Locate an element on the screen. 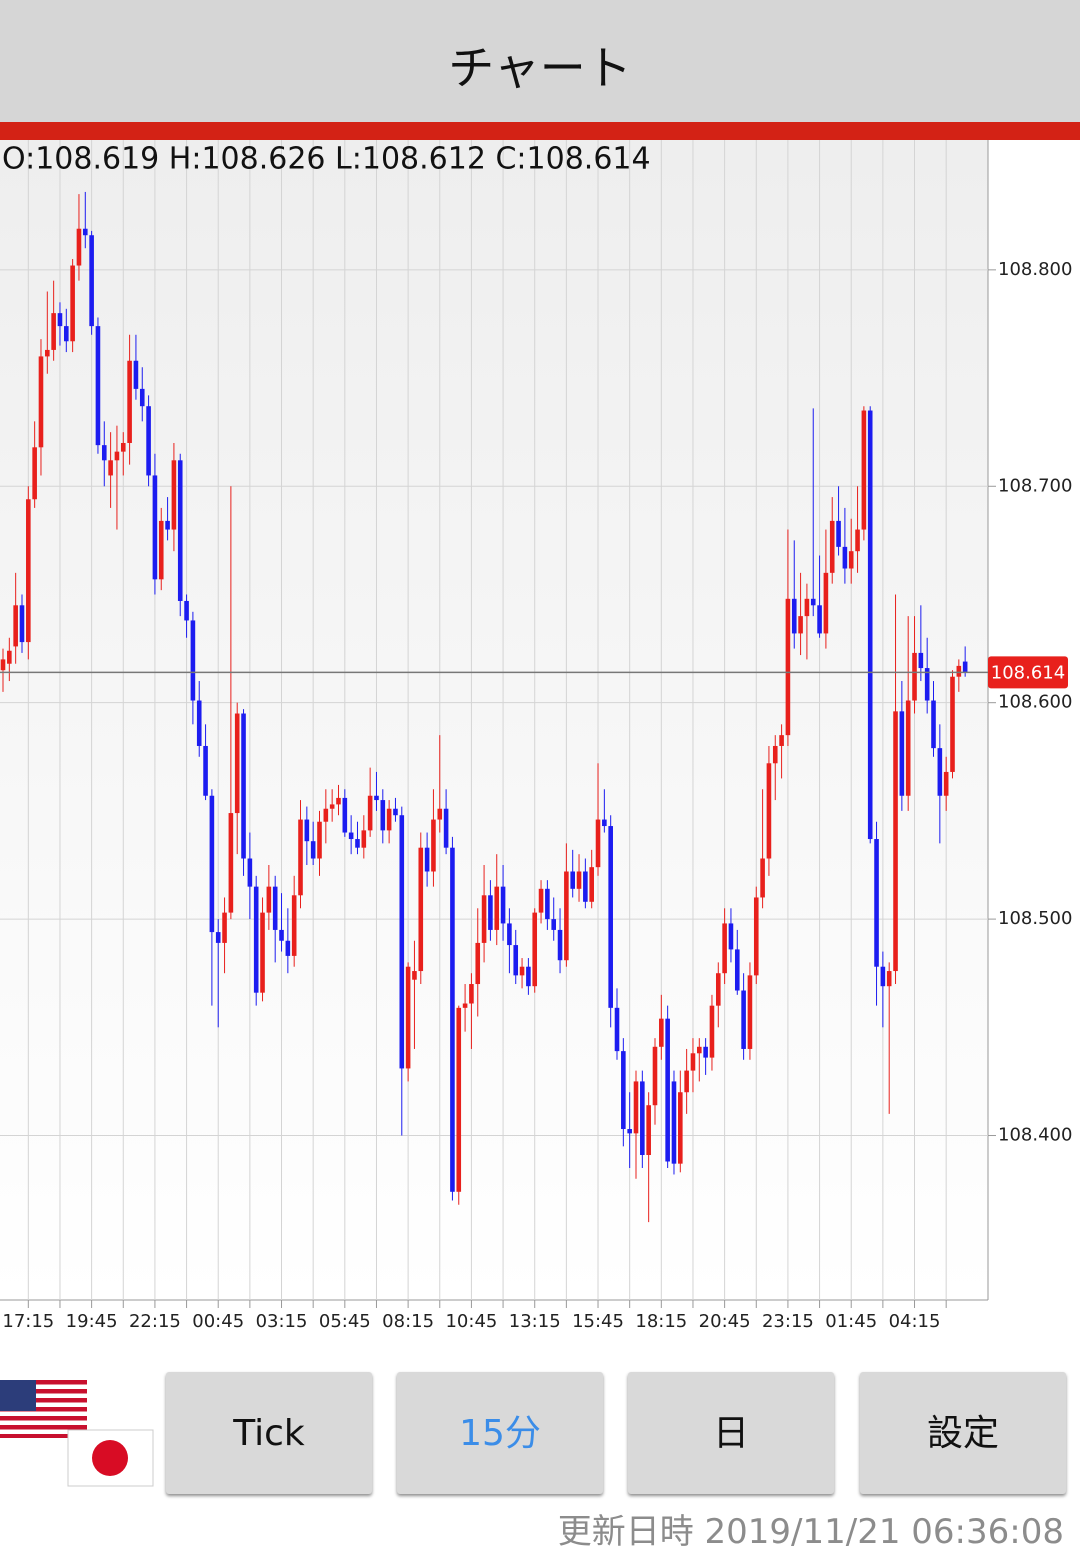 This screenshot has height=1554, width=1080. x-tick-label: 03:15 is located at coordinates (282, 1321).